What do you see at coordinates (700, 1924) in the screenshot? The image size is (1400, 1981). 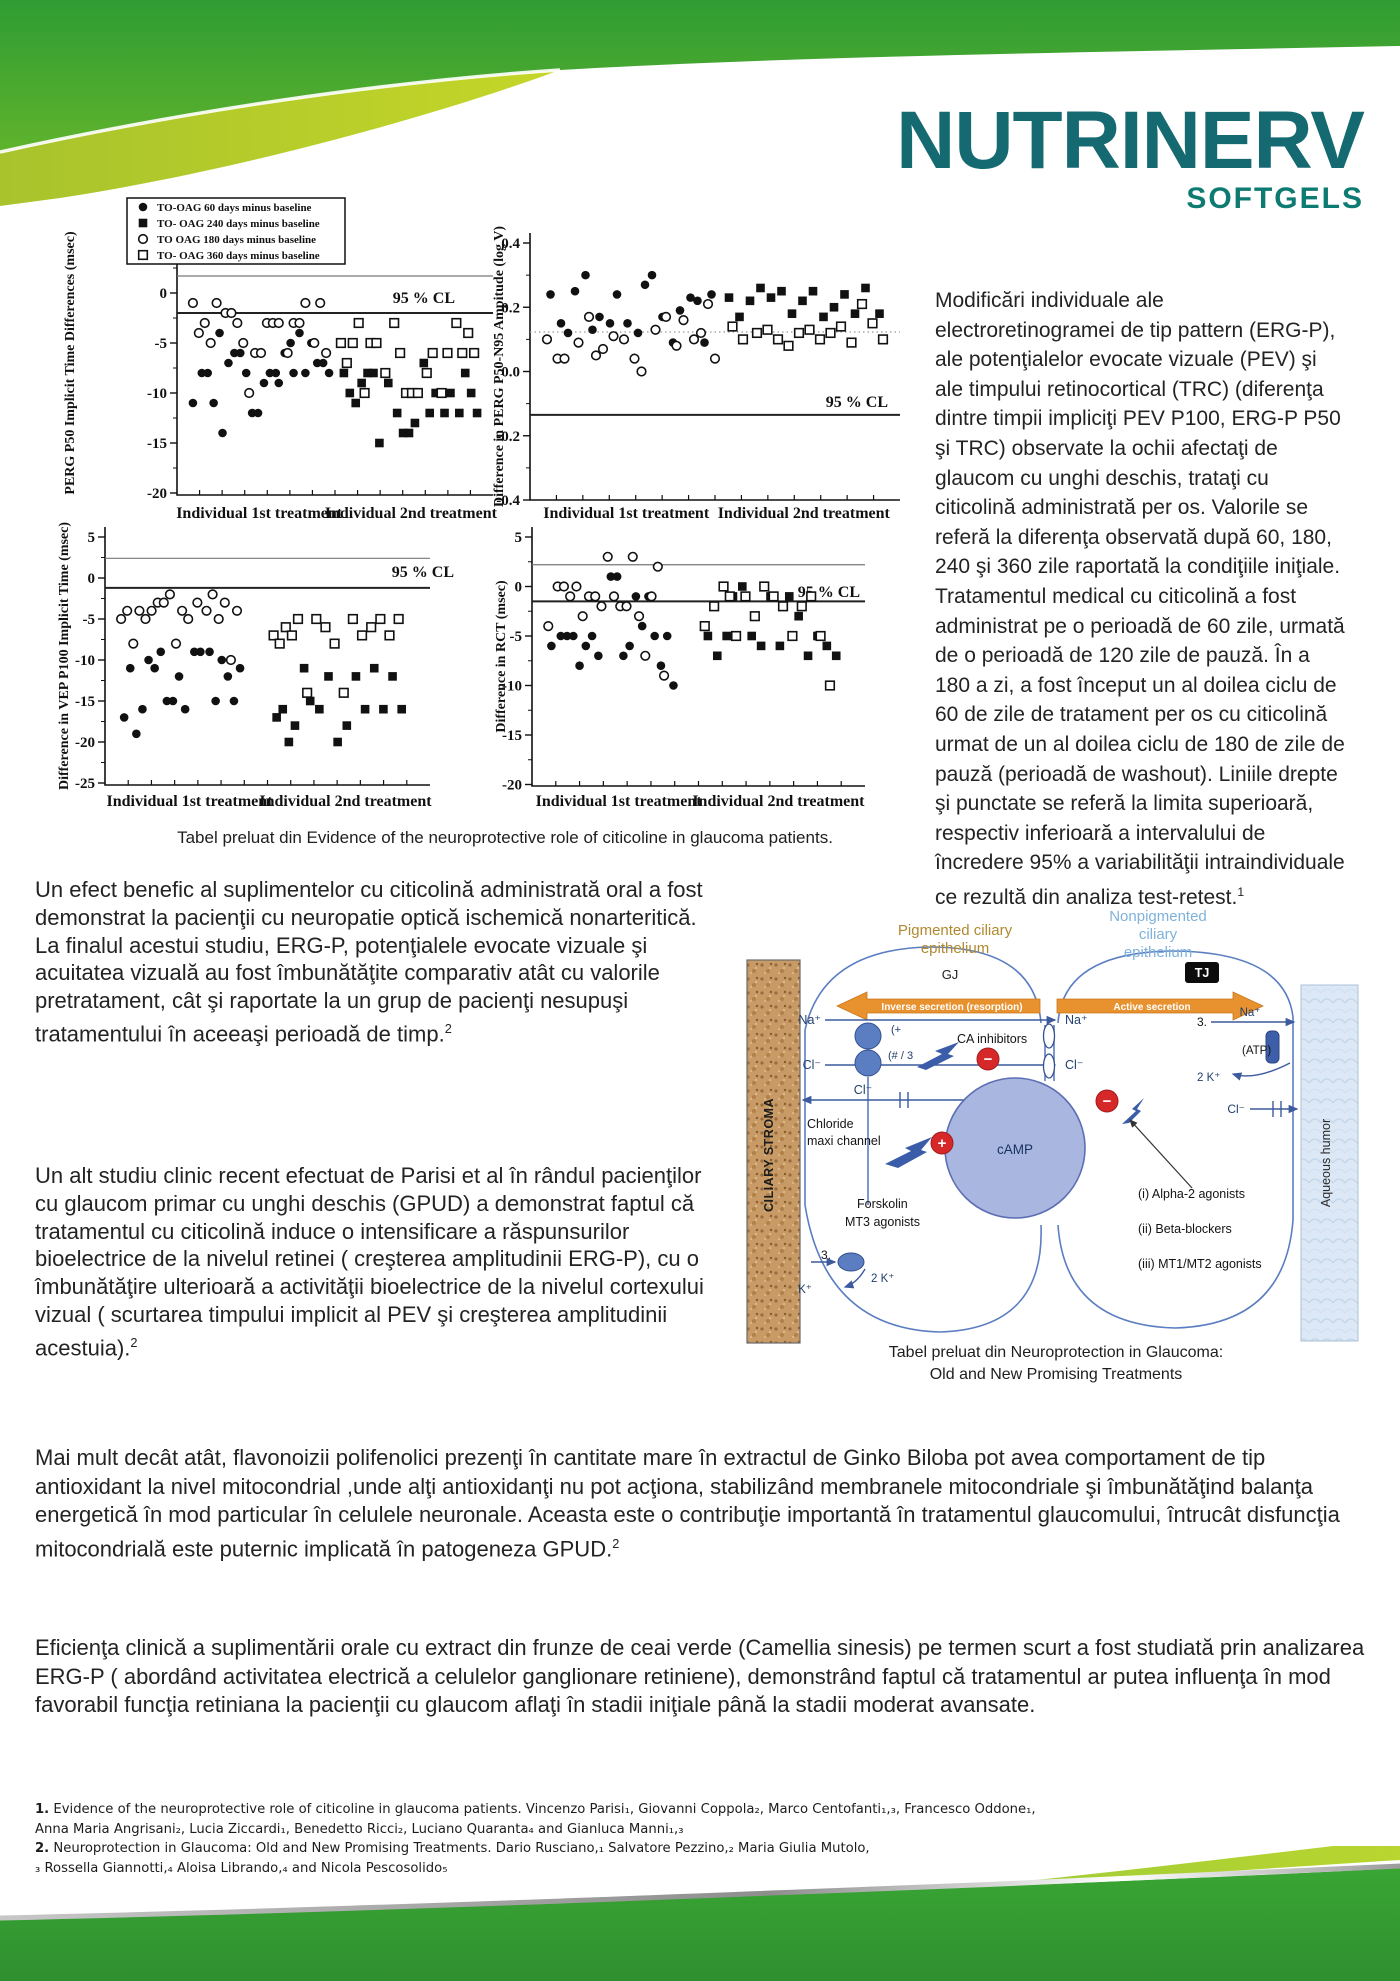 I see `bottom-green-area` at bounding box center [700, 1924].